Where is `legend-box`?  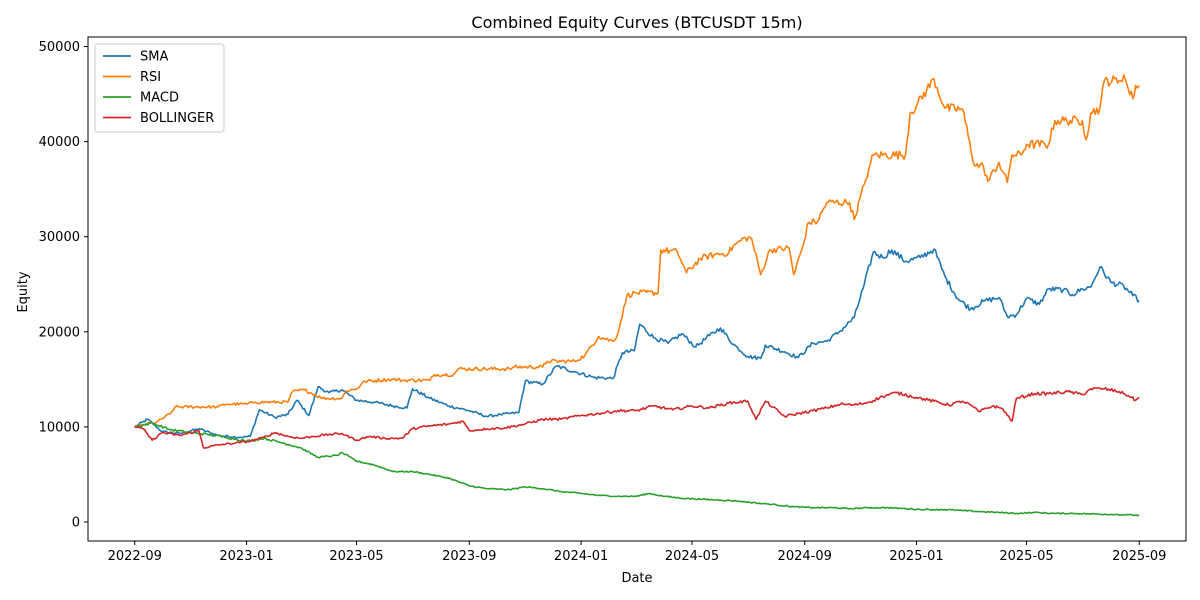
legend-box is located at coordinates (159, 88).